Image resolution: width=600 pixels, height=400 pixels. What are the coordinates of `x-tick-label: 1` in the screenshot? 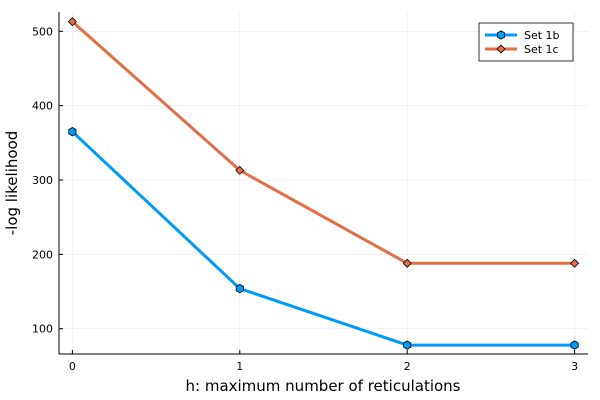 It's located at (239, 366).